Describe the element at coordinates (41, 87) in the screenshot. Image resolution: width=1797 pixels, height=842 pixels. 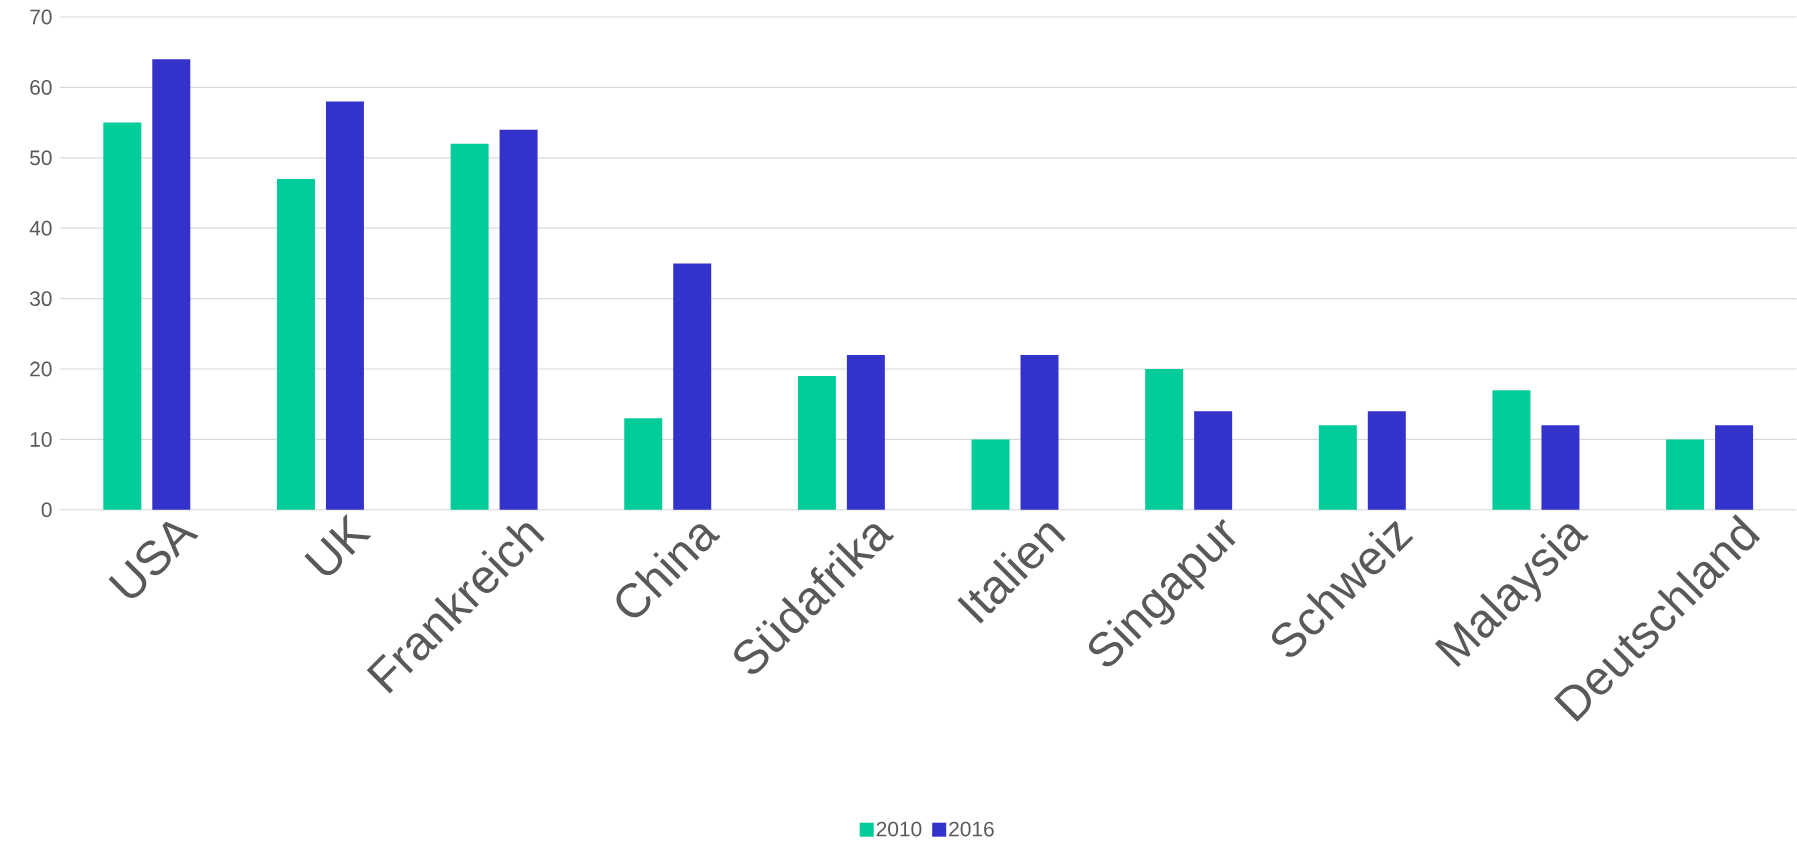
I see `y-tick-label: 60` at that location.